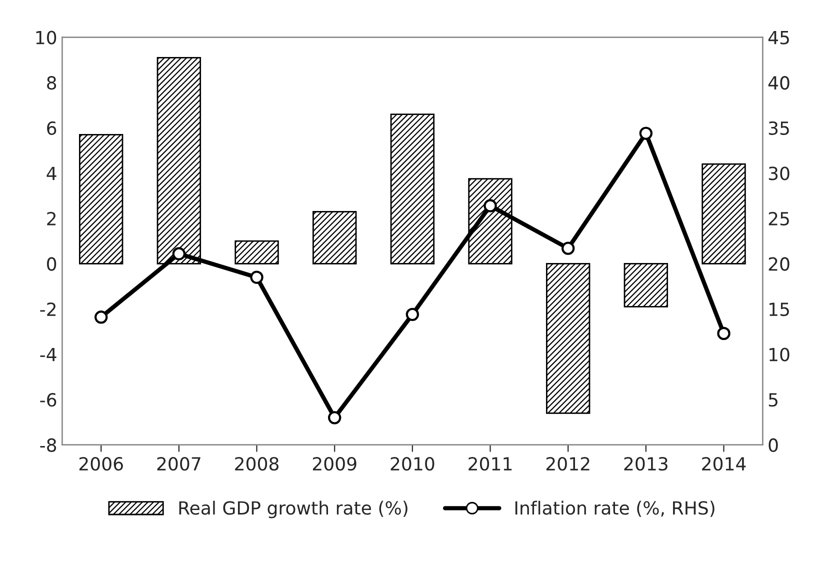 This screenshot has height=574, width=829. What do you see at coordinates (51, 83) in the screenshot?
I see `y-tick-label: 8` at bounding box center [51, 83].